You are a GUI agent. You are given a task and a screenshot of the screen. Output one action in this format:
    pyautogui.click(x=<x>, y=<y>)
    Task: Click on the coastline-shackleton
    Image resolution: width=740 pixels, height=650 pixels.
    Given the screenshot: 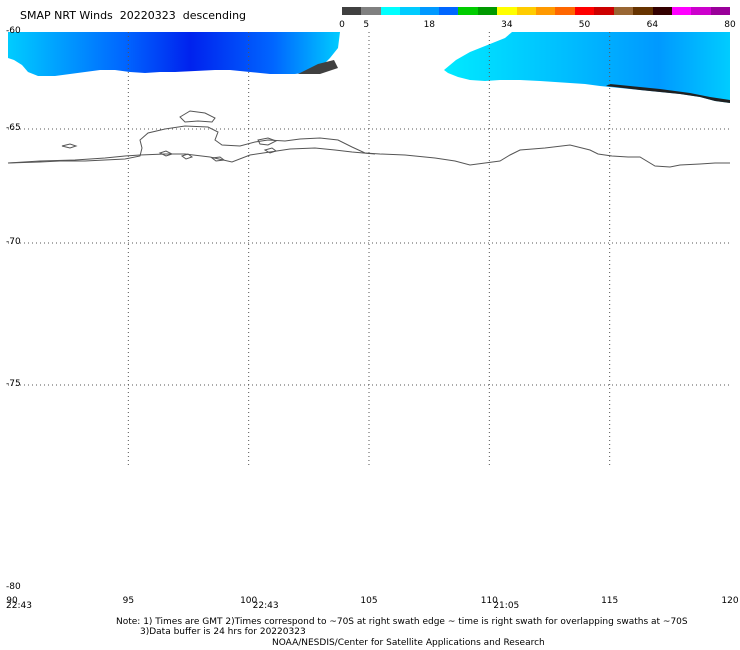 What is the action you would take?
    pyautogui.click(x=197, y=116)
    